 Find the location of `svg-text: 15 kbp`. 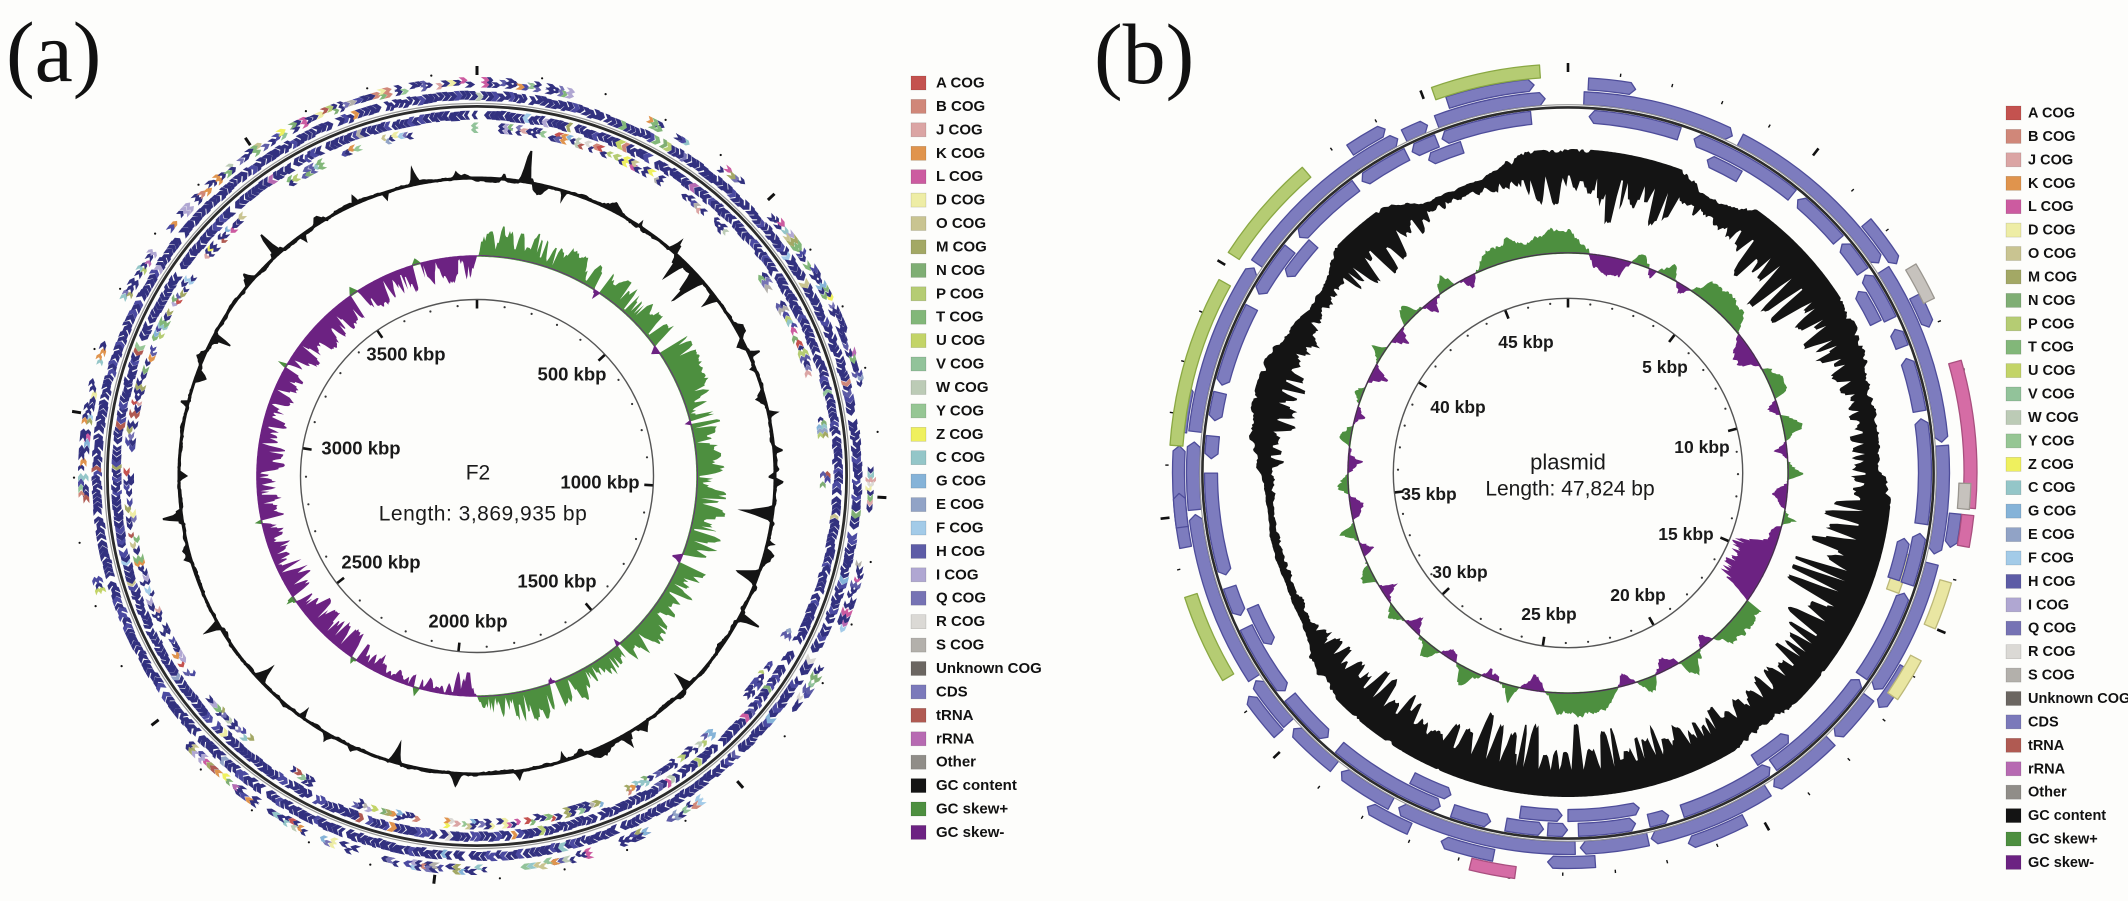

svg-text: 15 kbp is located at coordinates (1685, 534).